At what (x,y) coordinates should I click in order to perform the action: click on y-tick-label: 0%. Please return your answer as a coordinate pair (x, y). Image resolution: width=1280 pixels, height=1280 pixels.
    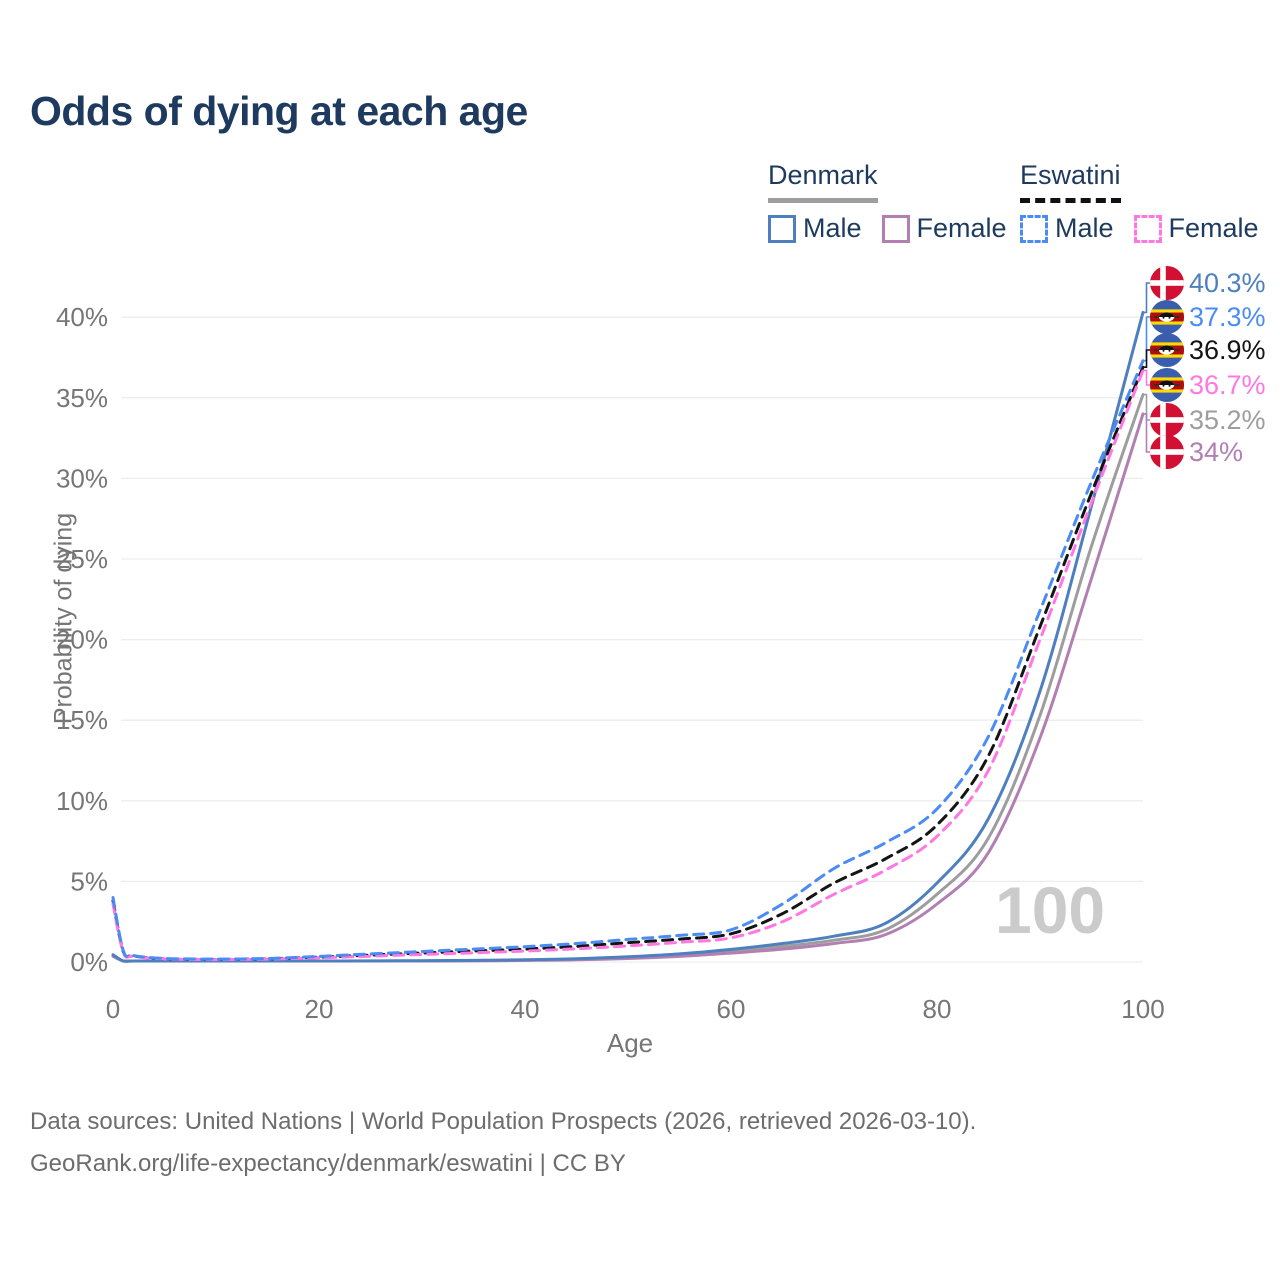
    Looking at the image, I should click on (89, 962).